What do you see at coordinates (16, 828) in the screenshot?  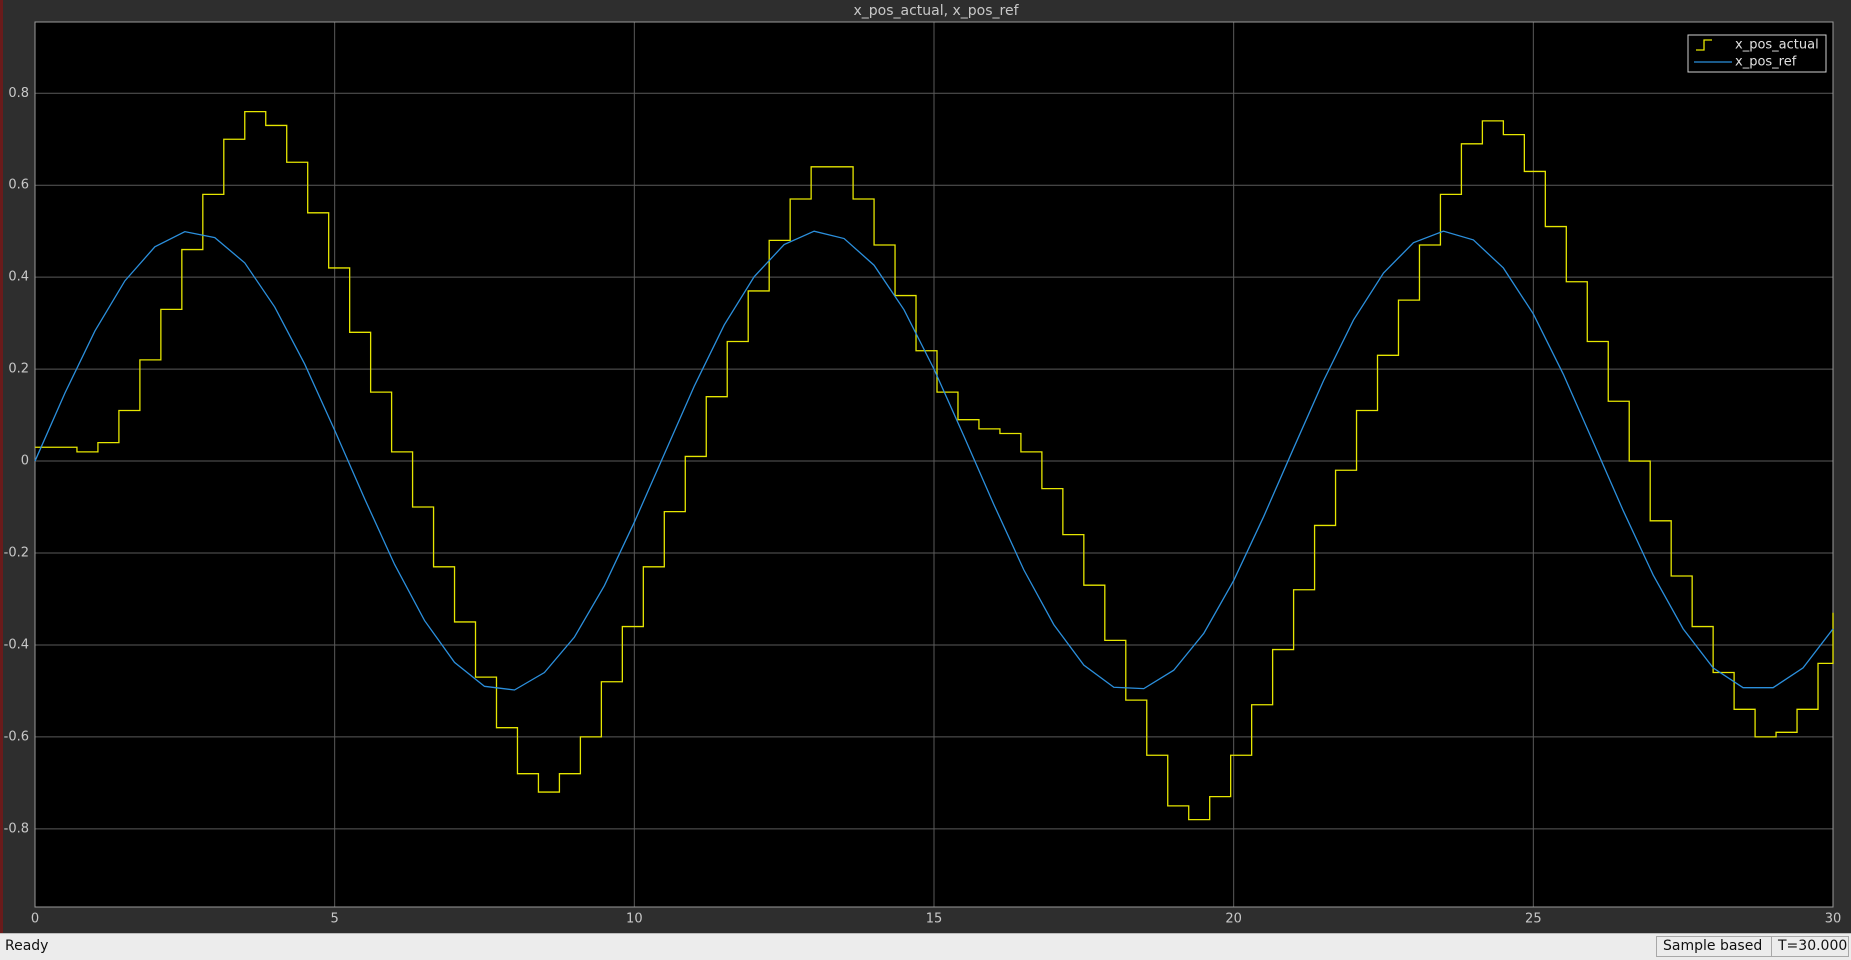 I see `y-tick-label: -0.8` at bounding box center [16, 828].